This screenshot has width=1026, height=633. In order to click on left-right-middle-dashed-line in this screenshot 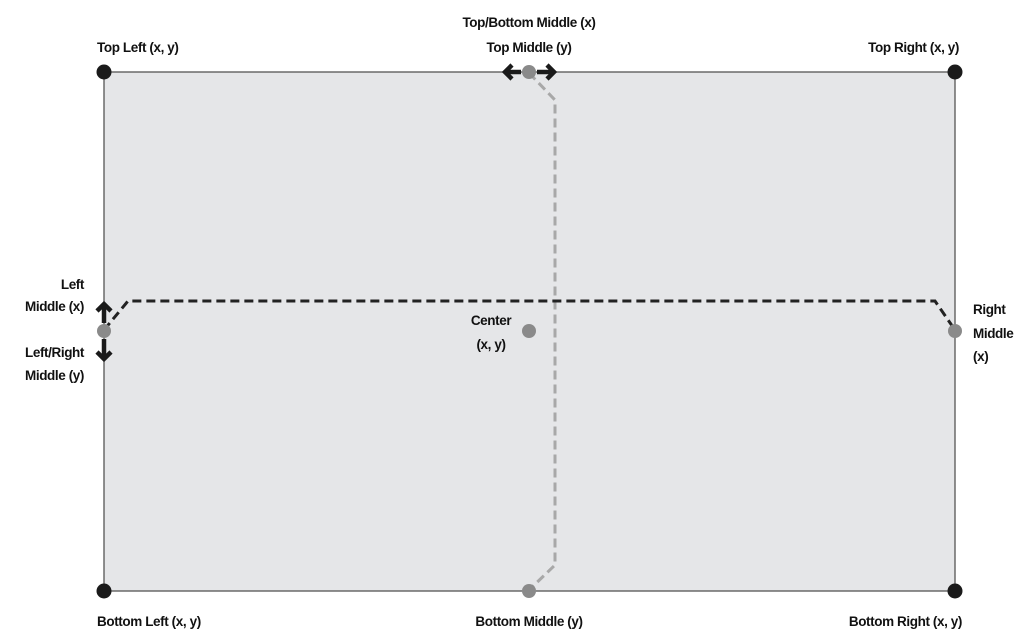, I will do `click(529, 315)`.